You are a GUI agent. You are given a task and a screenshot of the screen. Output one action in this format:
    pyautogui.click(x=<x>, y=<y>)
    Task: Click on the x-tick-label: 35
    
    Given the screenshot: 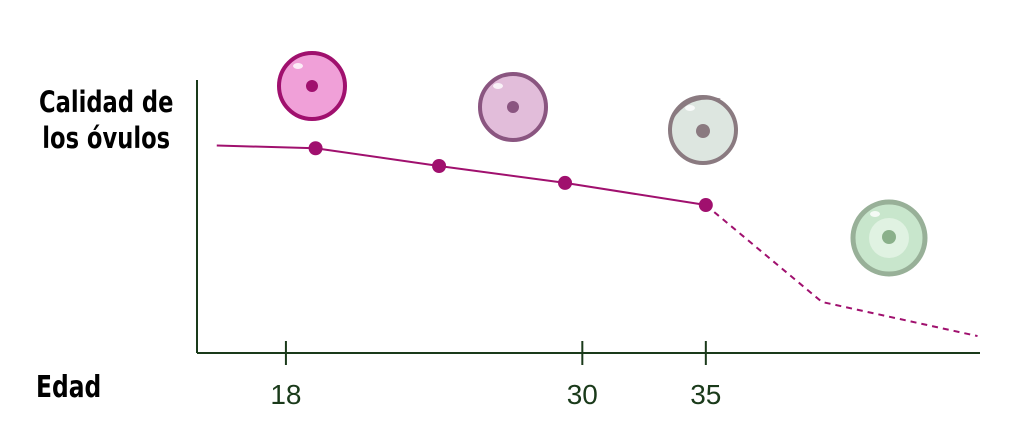 What is the action you would take?
    pyautogui.click(x=705, y=394)
    